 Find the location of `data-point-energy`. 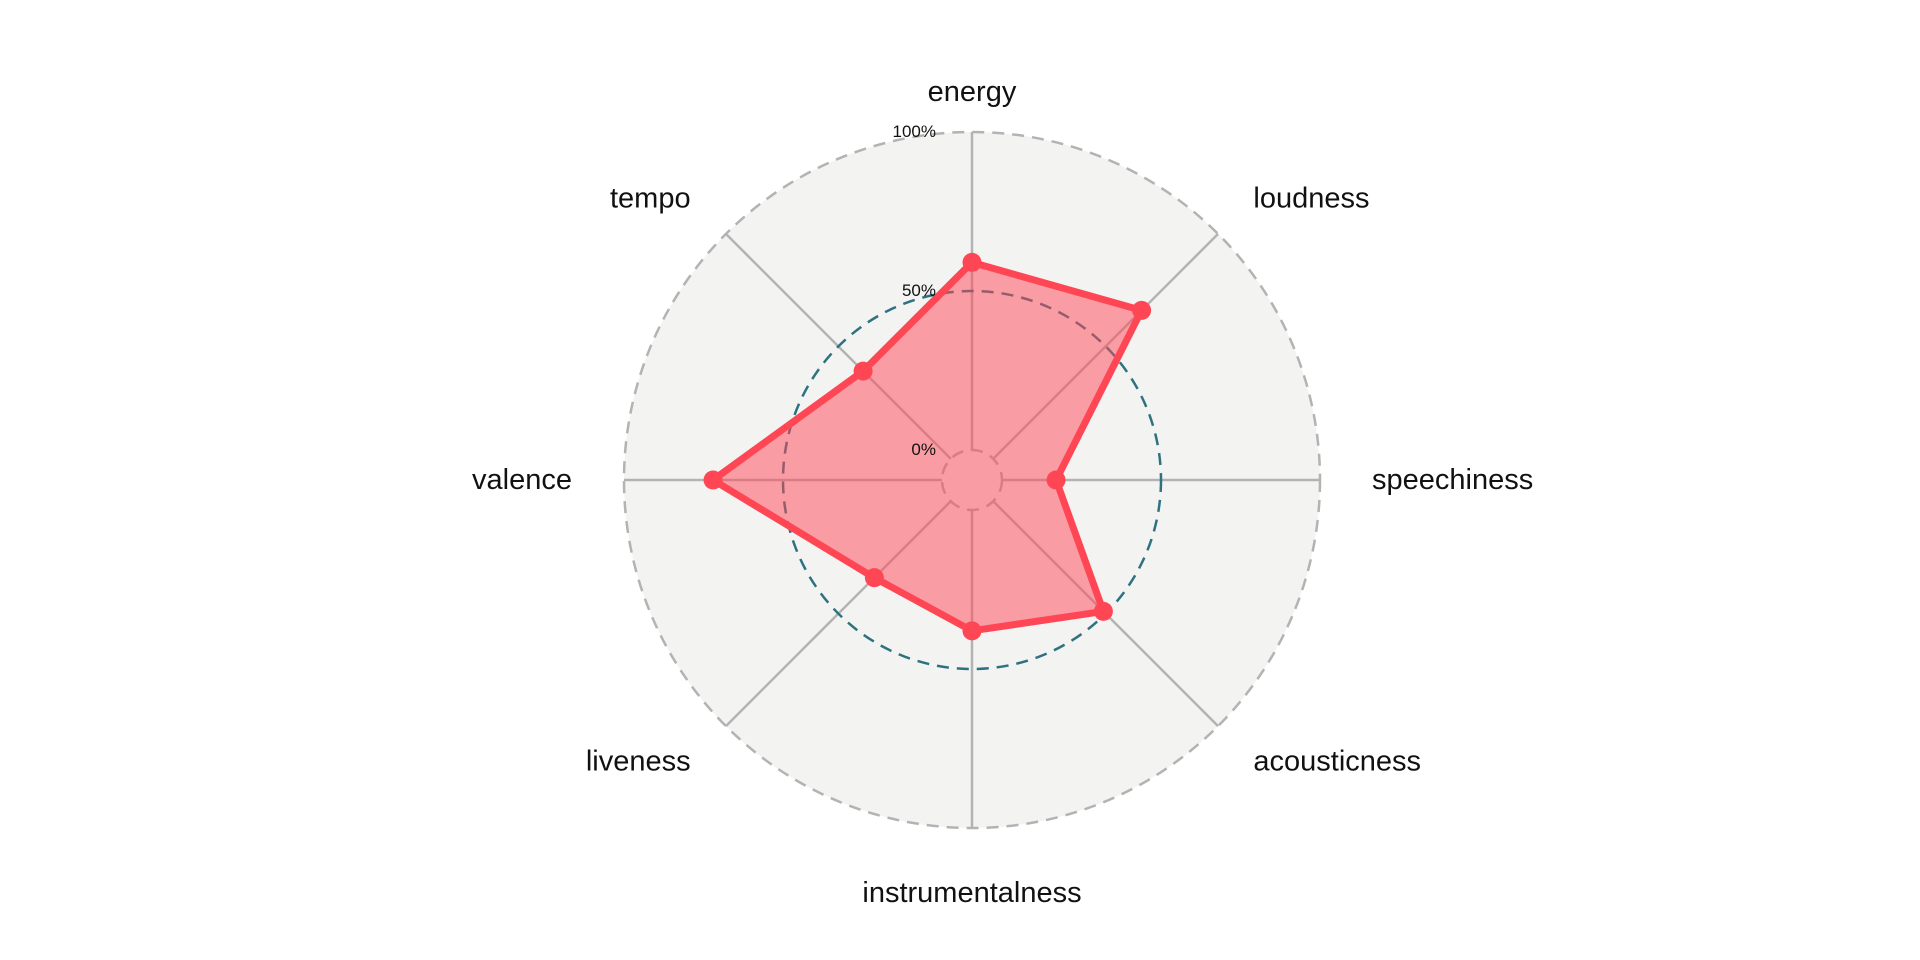

data-point-energy is located at coordinates (972, 262).